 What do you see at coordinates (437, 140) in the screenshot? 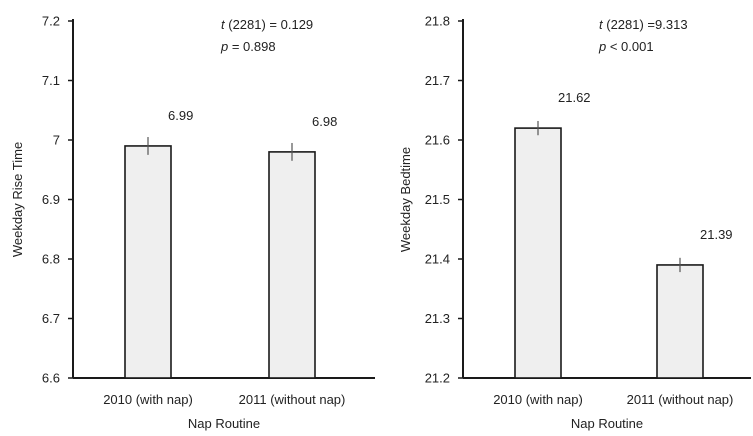
I see `bed-y-tick-label: 21.6` at bounding box center [437, 140].